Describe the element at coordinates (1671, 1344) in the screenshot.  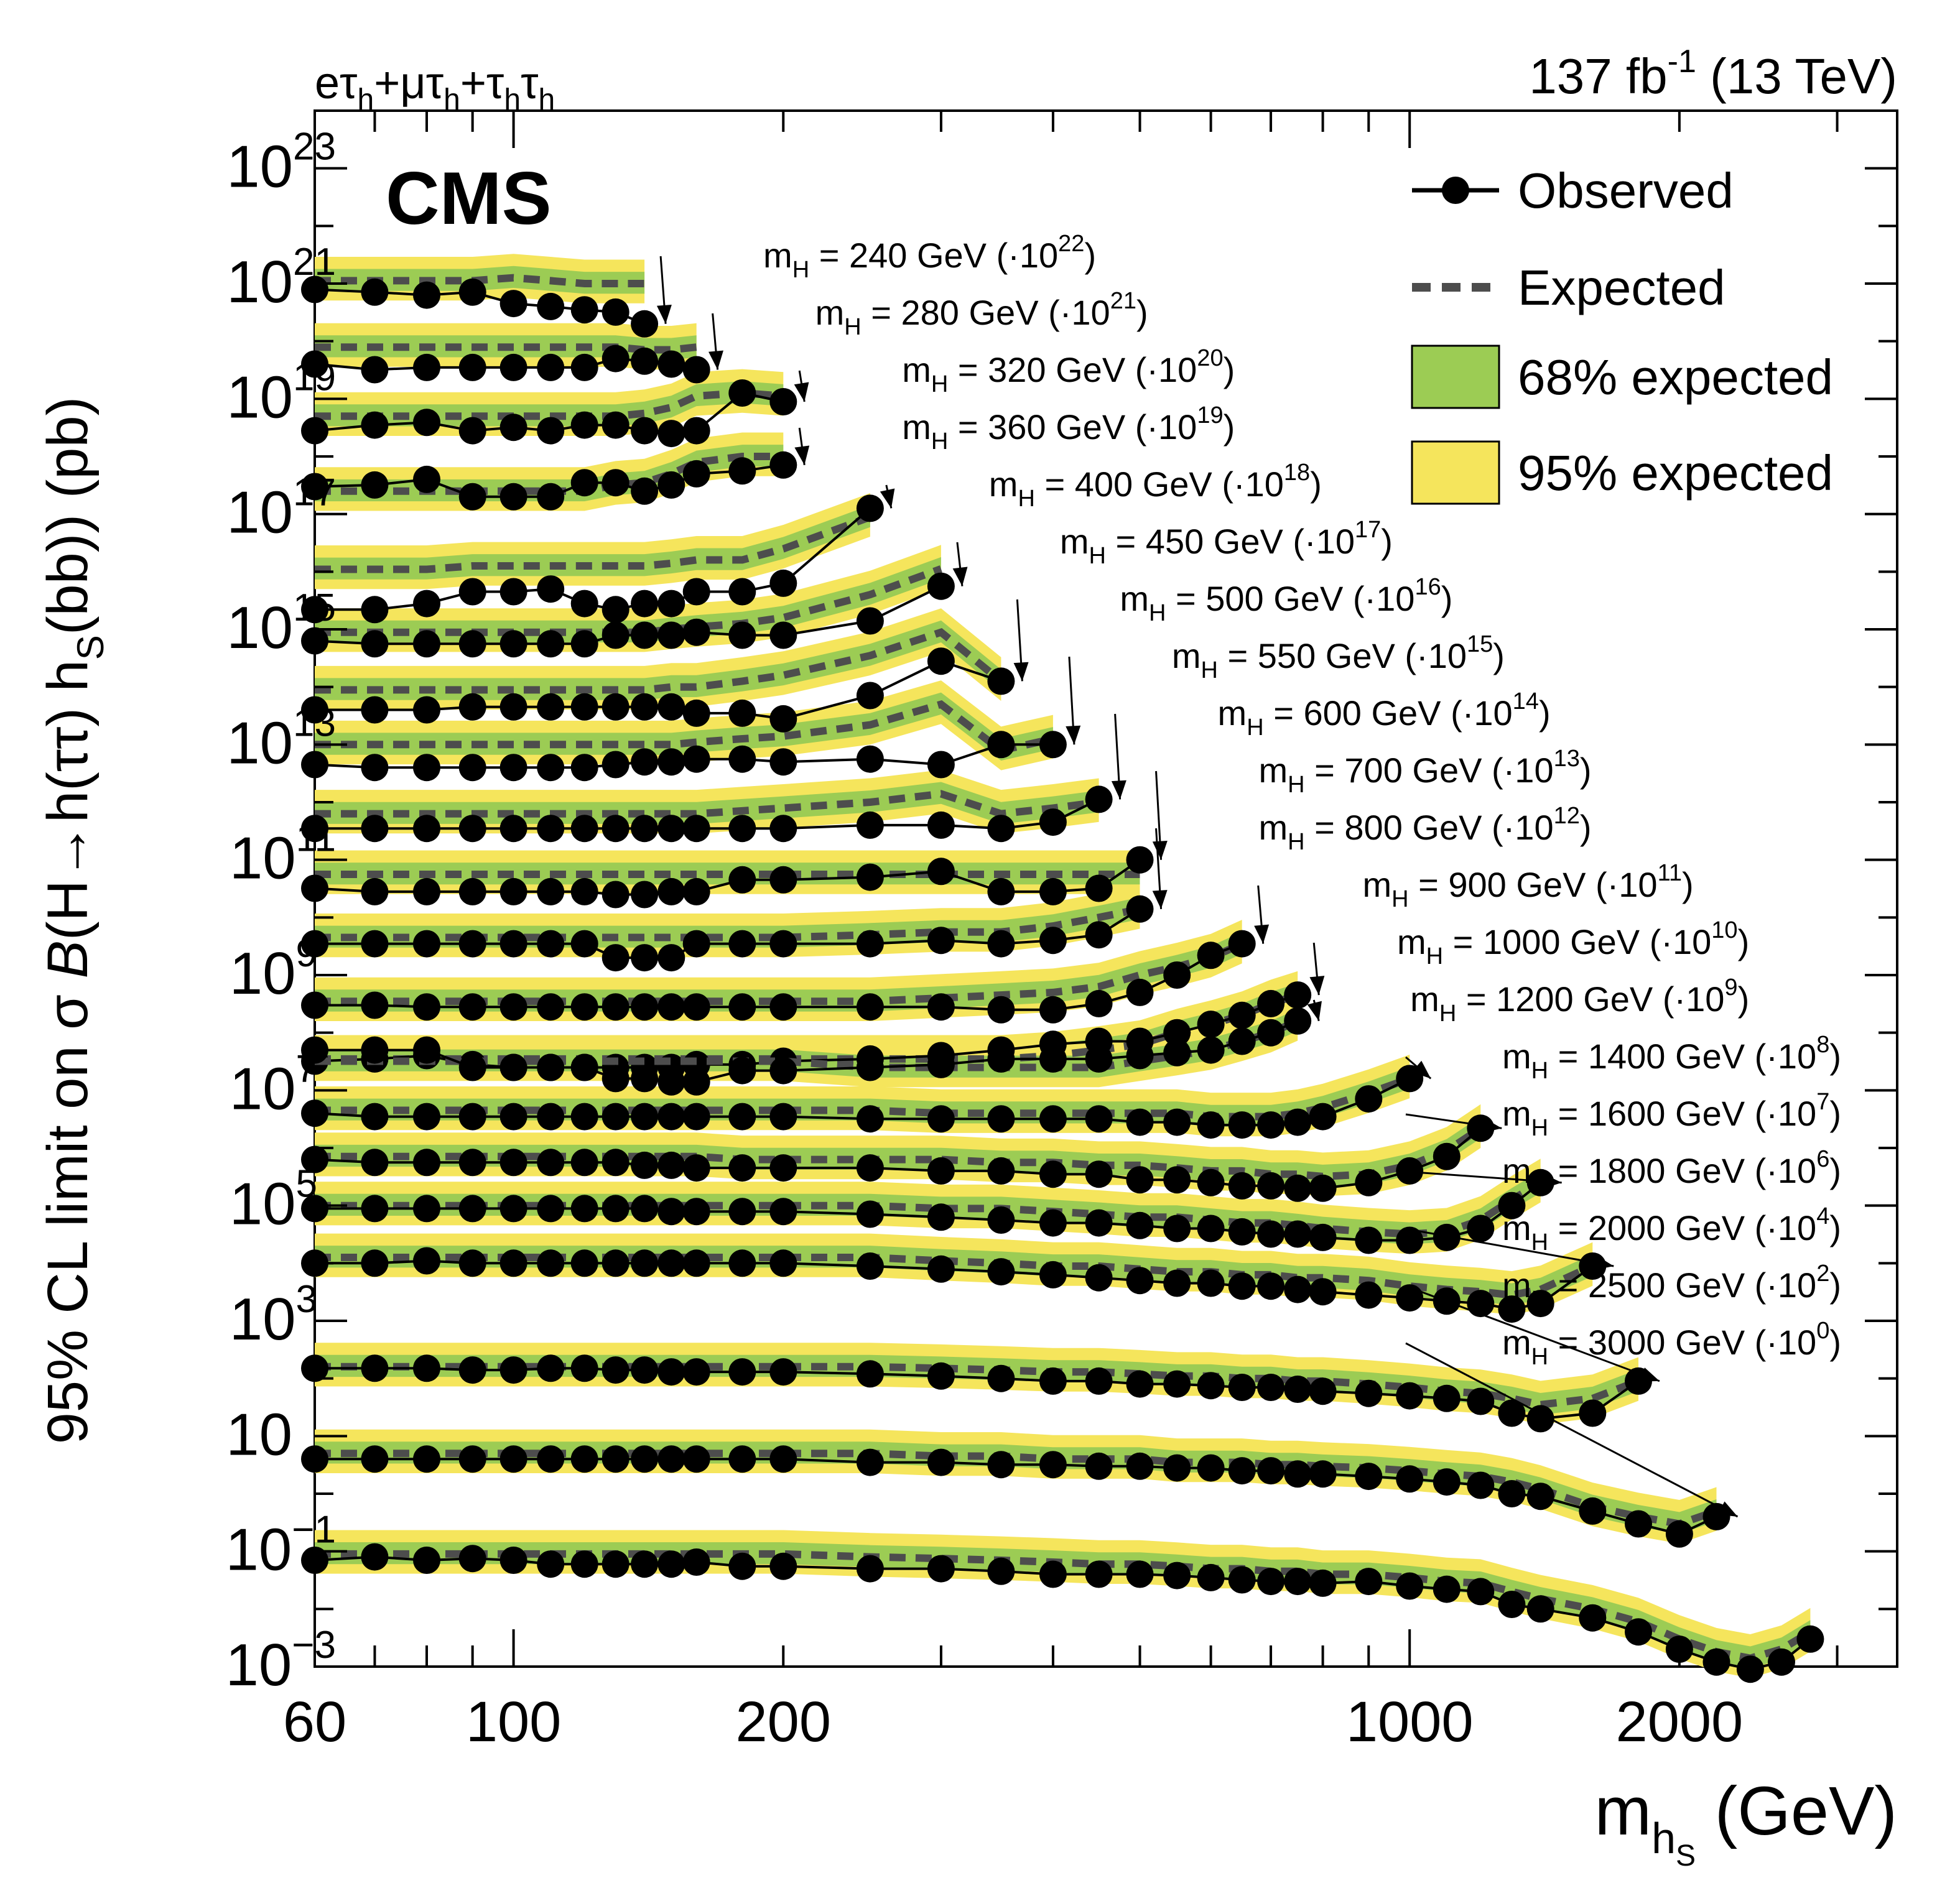
I see `series-label-19: mH = 3000 GeV (·100)` at that location.